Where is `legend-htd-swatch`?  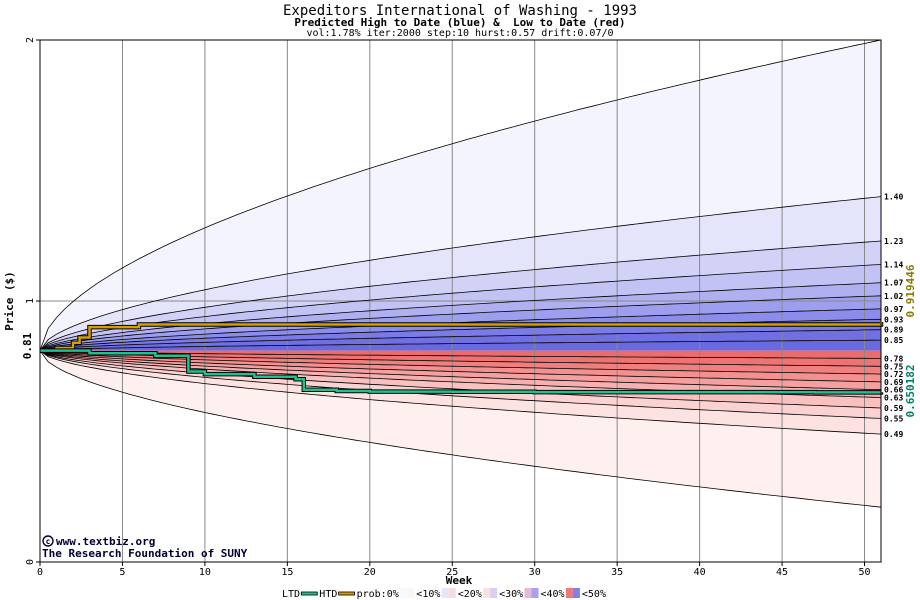 legend-htd-swatch is located at coordinates (347, 593).